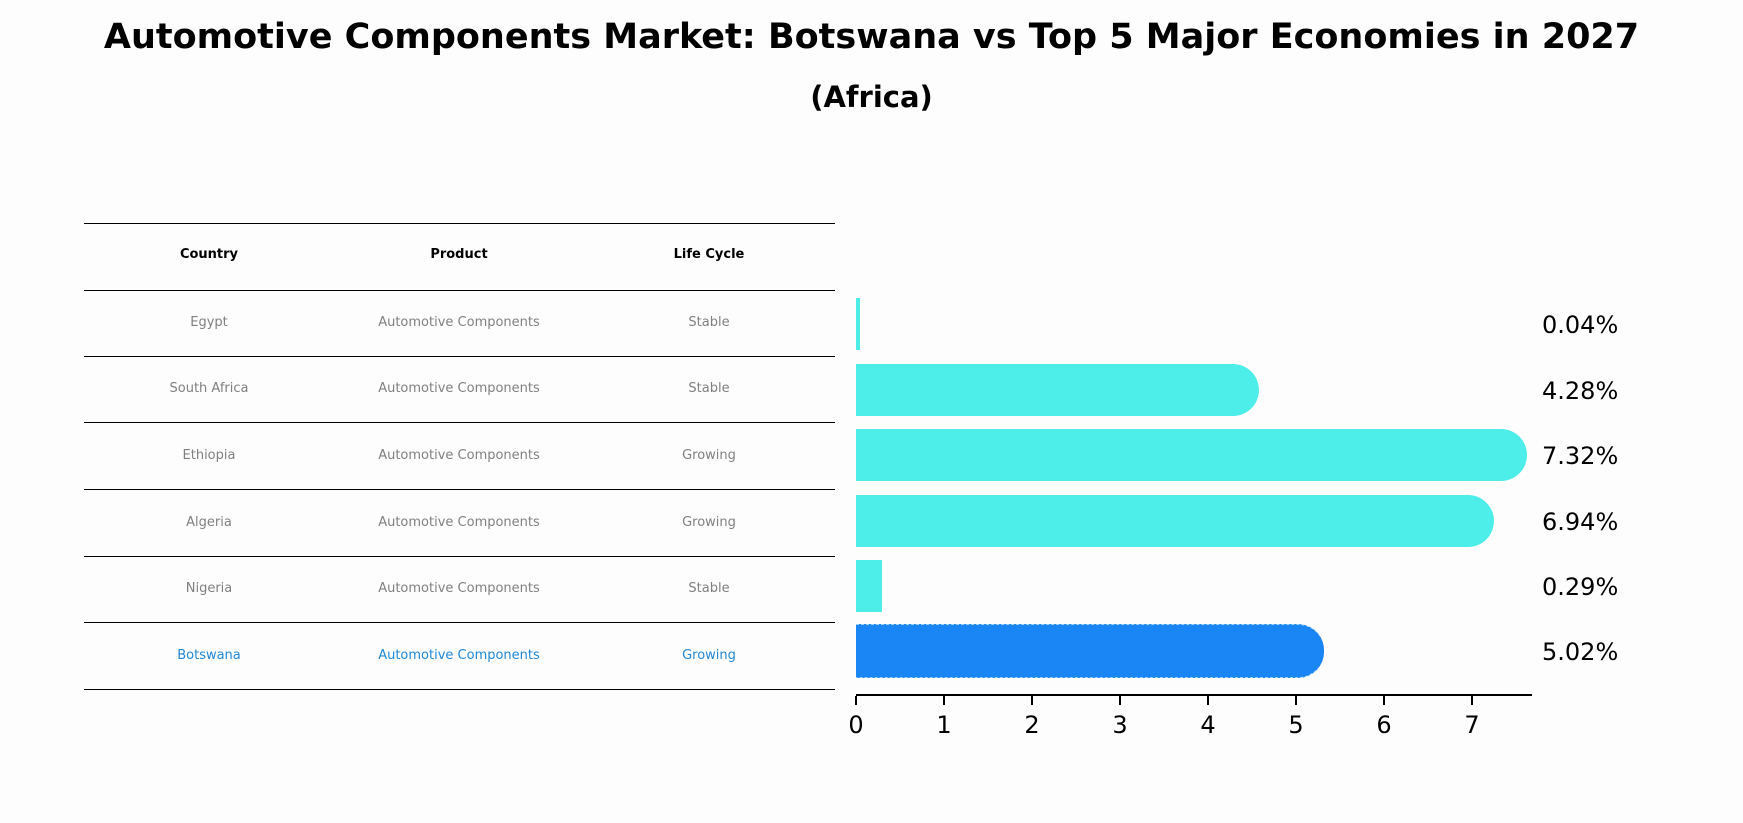 The image size is (1743, 823). I want to click on bar-algeria, so click(1175, 521).